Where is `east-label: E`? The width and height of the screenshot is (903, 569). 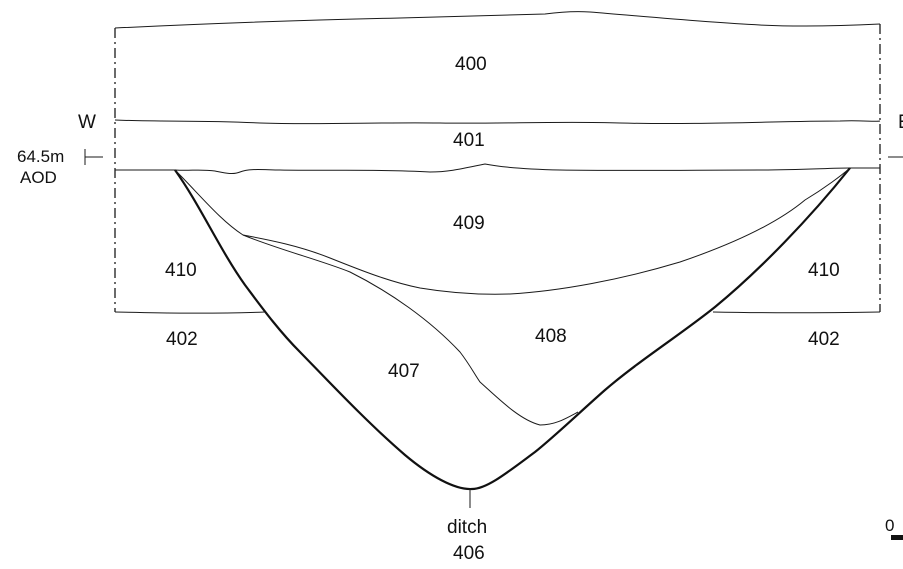 east-label: E is located at coordinates (900, 122).